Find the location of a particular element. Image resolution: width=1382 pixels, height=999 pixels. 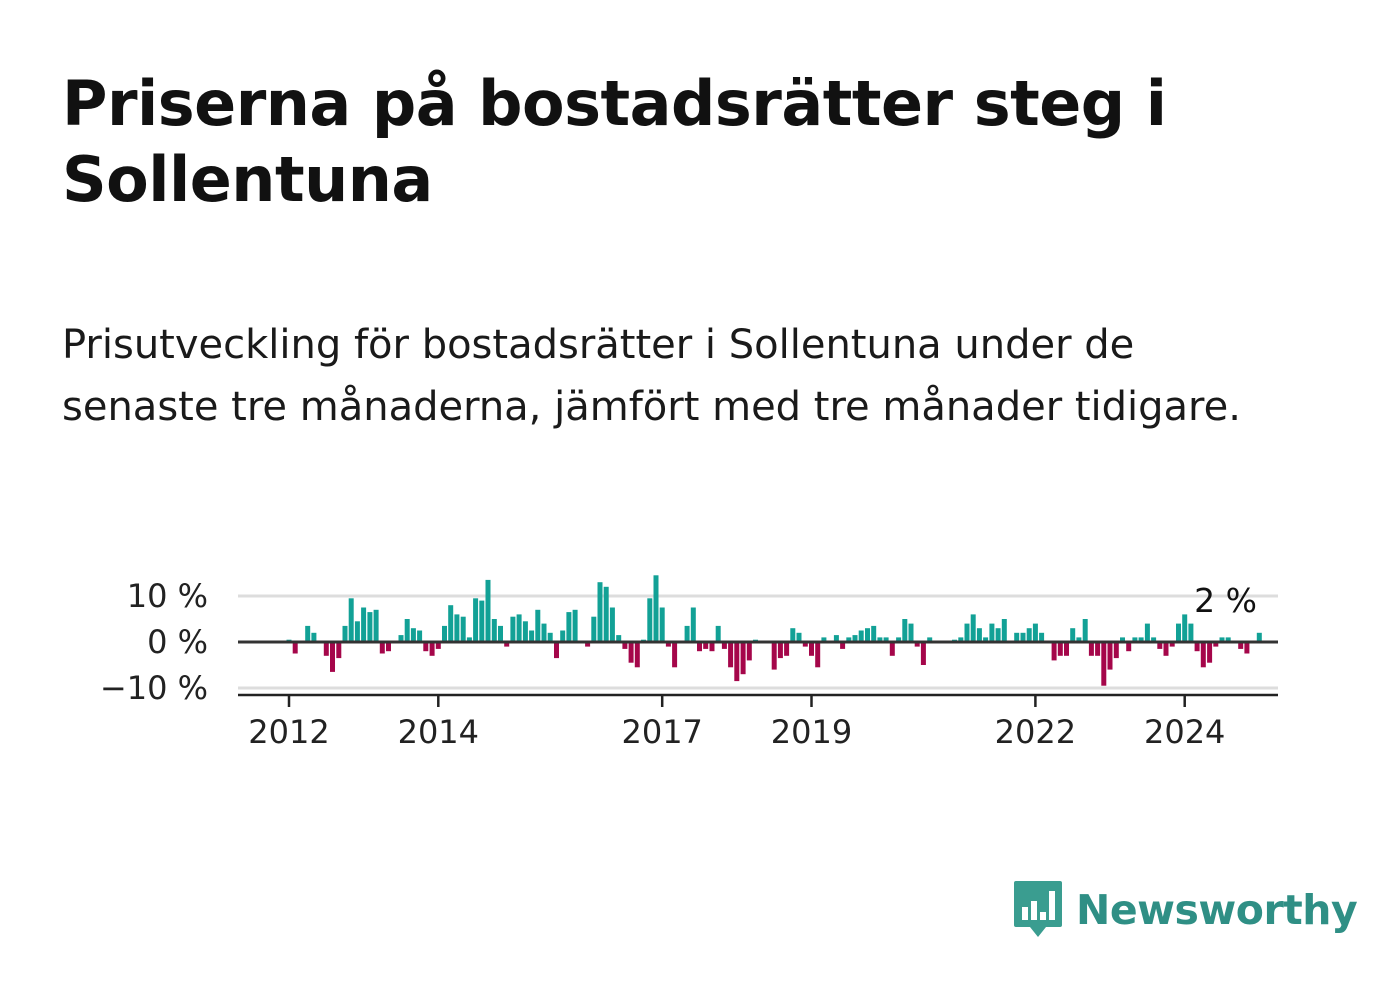

x-axis-ticks: 2012 2014 2017 2019 2022 2024 is located at coordinates (736, 723).